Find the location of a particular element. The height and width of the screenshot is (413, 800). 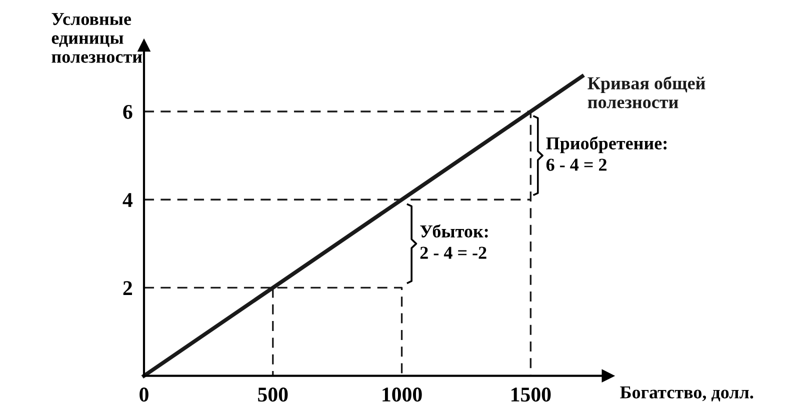

annotation: Приобретение: 6 - 4 = 2 is located at coordinates (606, 153).